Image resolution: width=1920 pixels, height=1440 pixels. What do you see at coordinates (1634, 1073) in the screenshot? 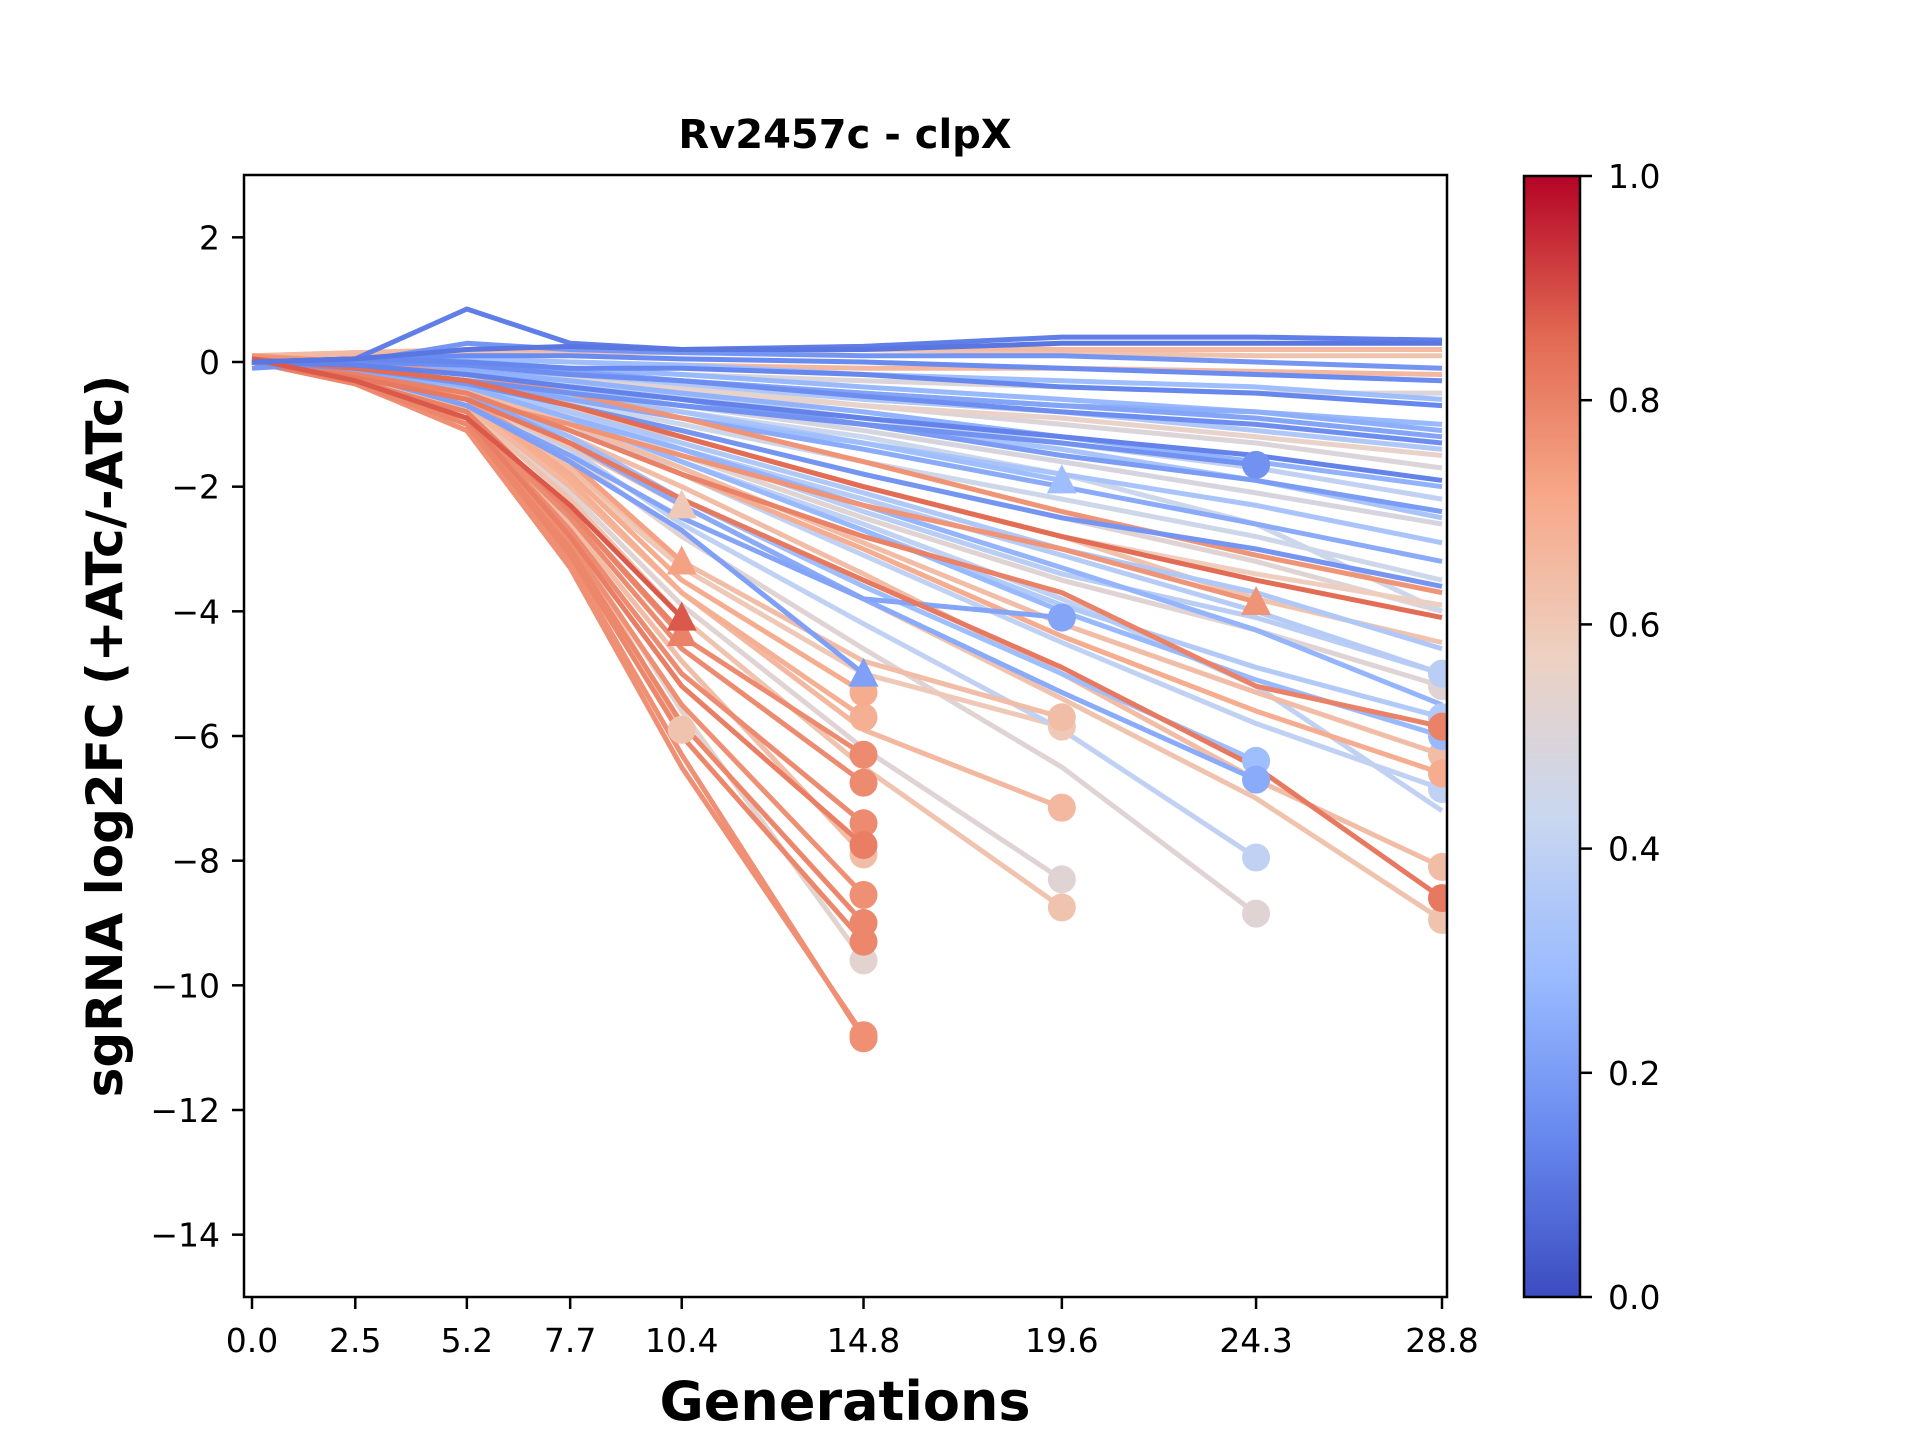
I see `colorbar-tick-label: 0.2` at bounding box center [1634, 1073].